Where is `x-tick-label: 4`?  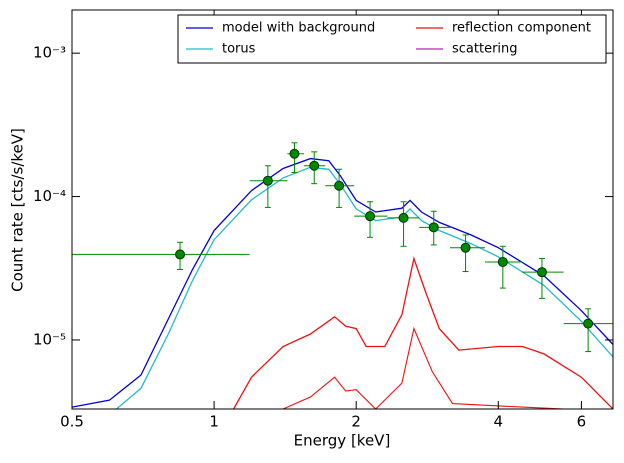
x-tick-label: 4 is located at coordinates (499, 422).